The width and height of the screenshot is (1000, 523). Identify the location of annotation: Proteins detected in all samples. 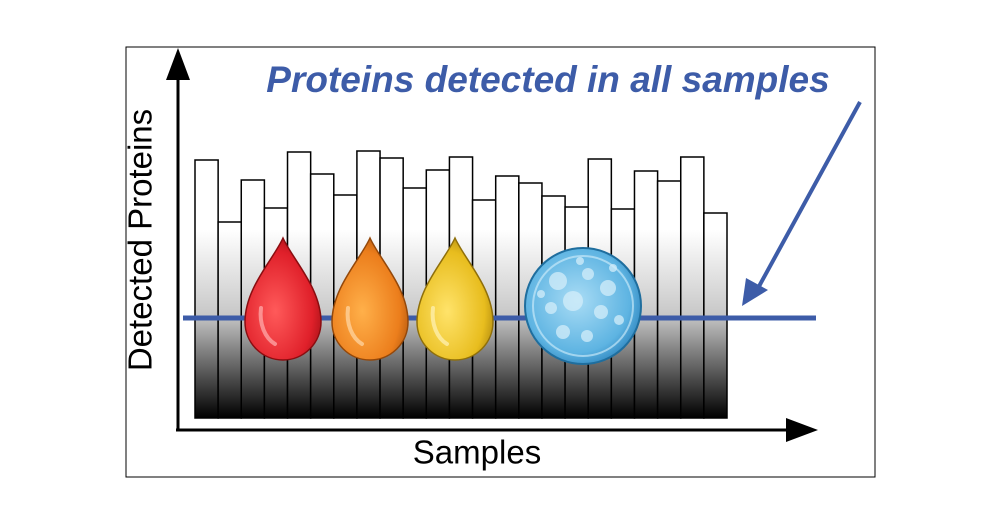
(547, 79).